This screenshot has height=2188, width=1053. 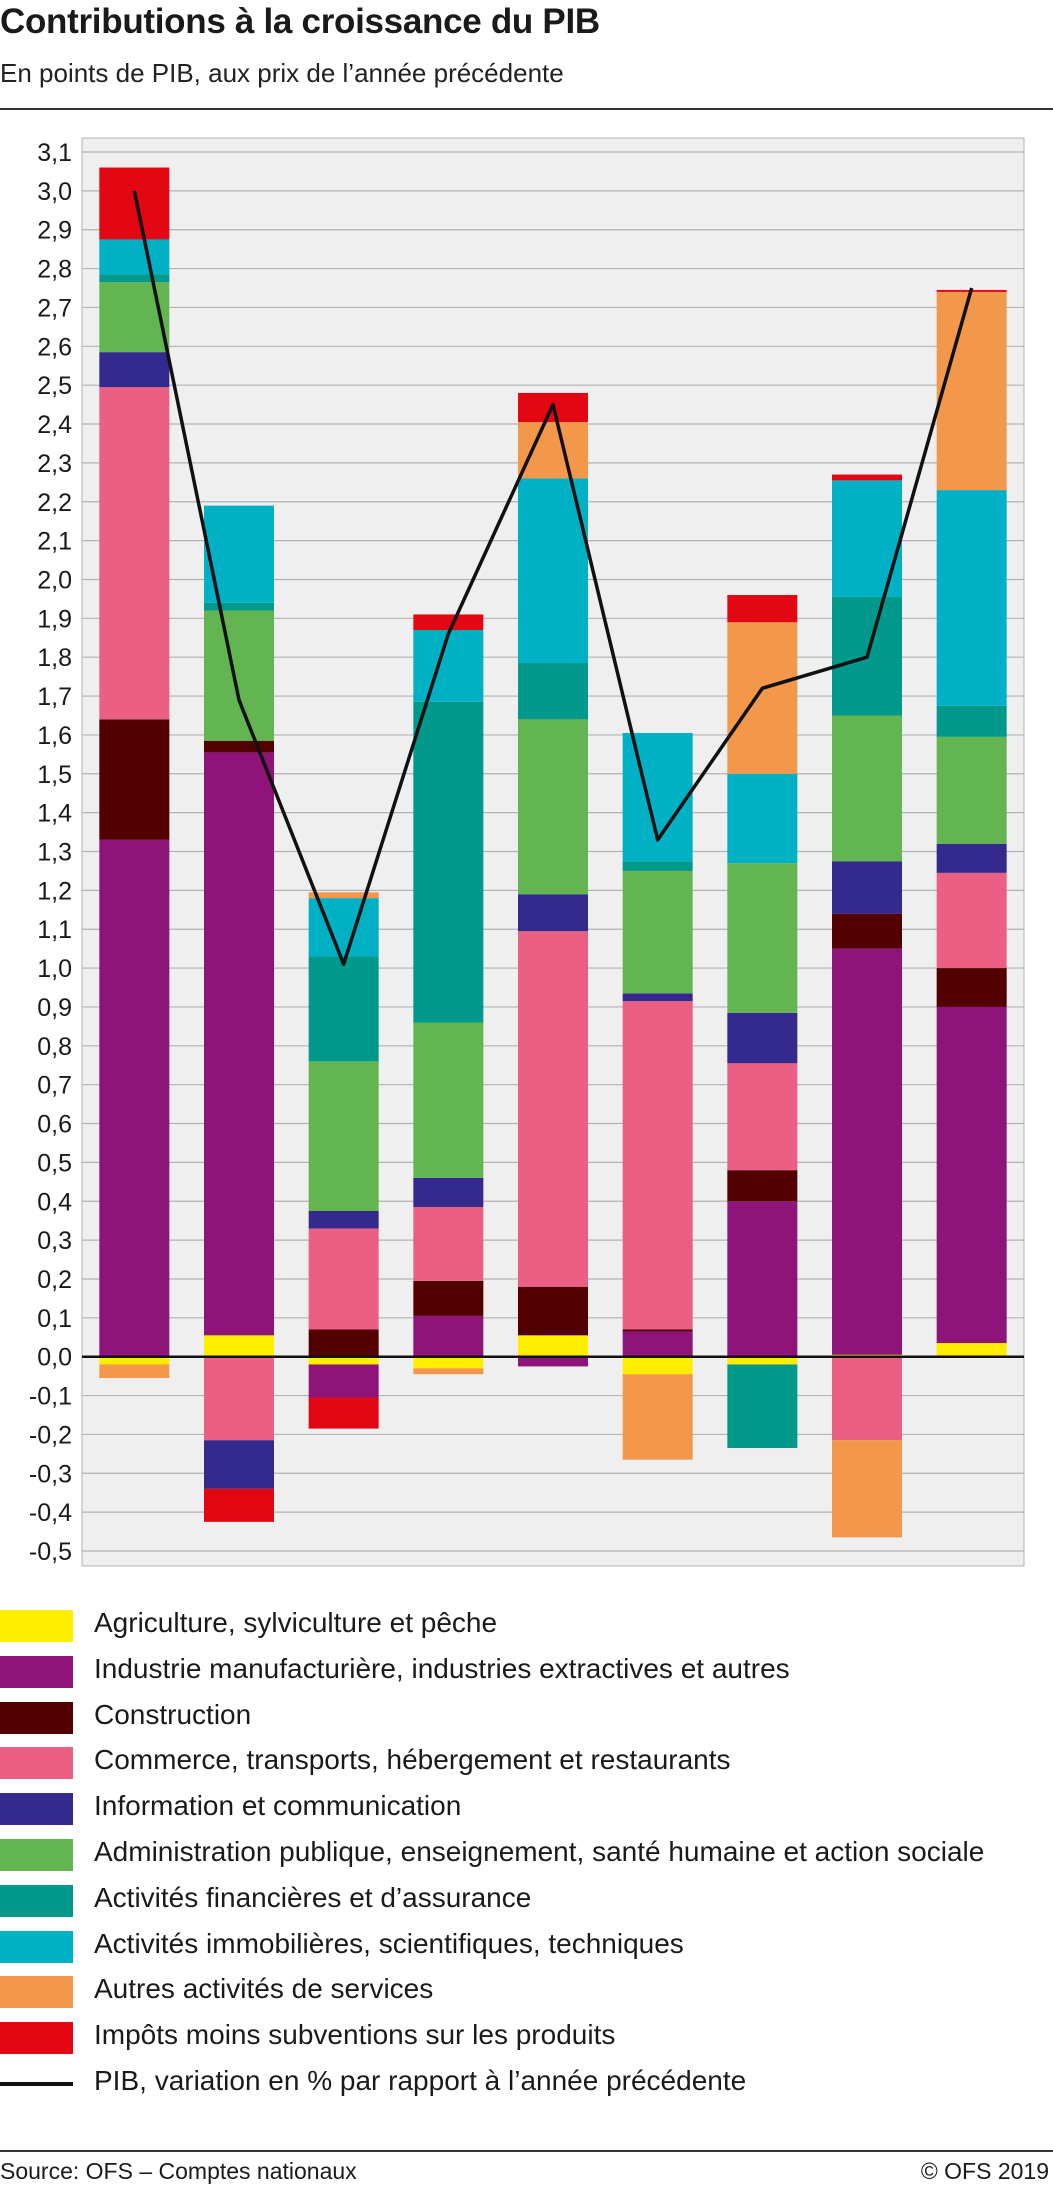 I want to click on y-tick-label: 2,9, so click(x=54, y=231).